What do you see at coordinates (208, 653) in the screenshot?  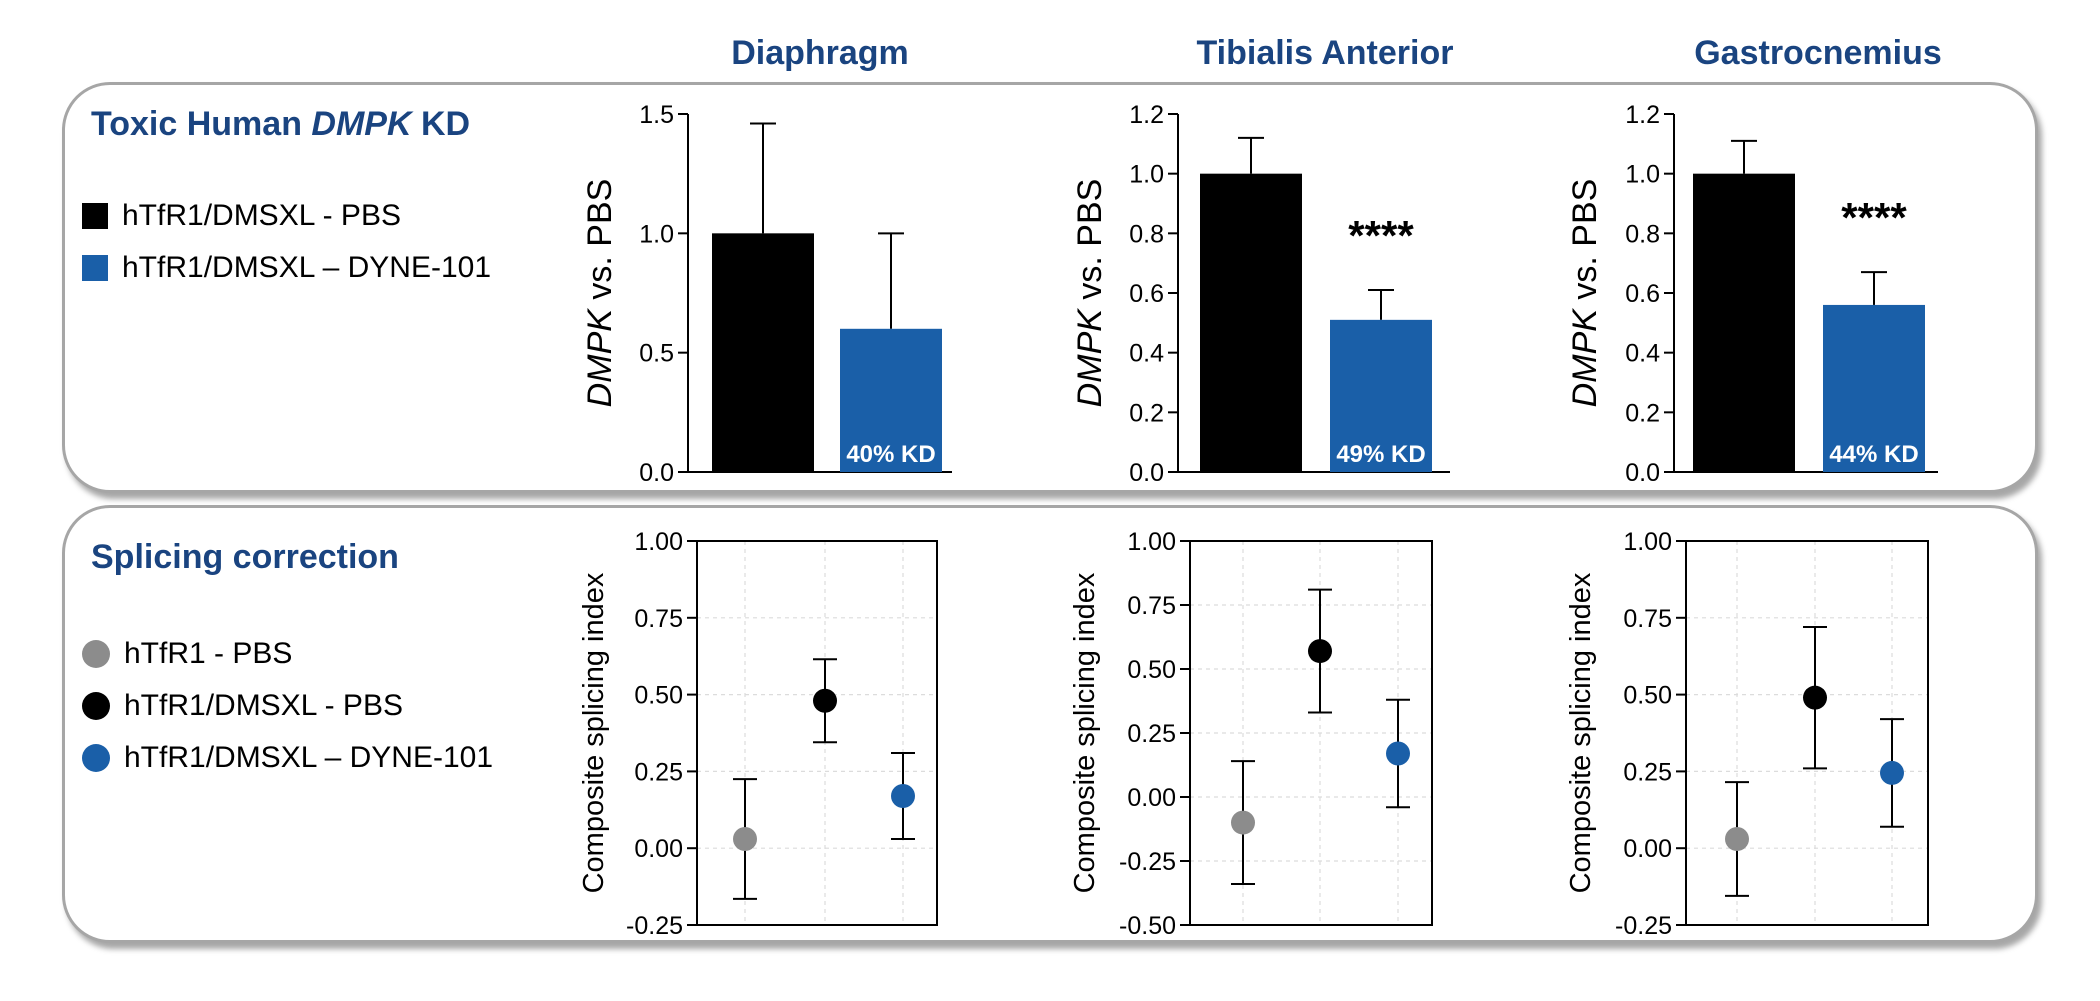 I see `legend-label: hTfR1 - PBS` at bounding box center [208, 653].